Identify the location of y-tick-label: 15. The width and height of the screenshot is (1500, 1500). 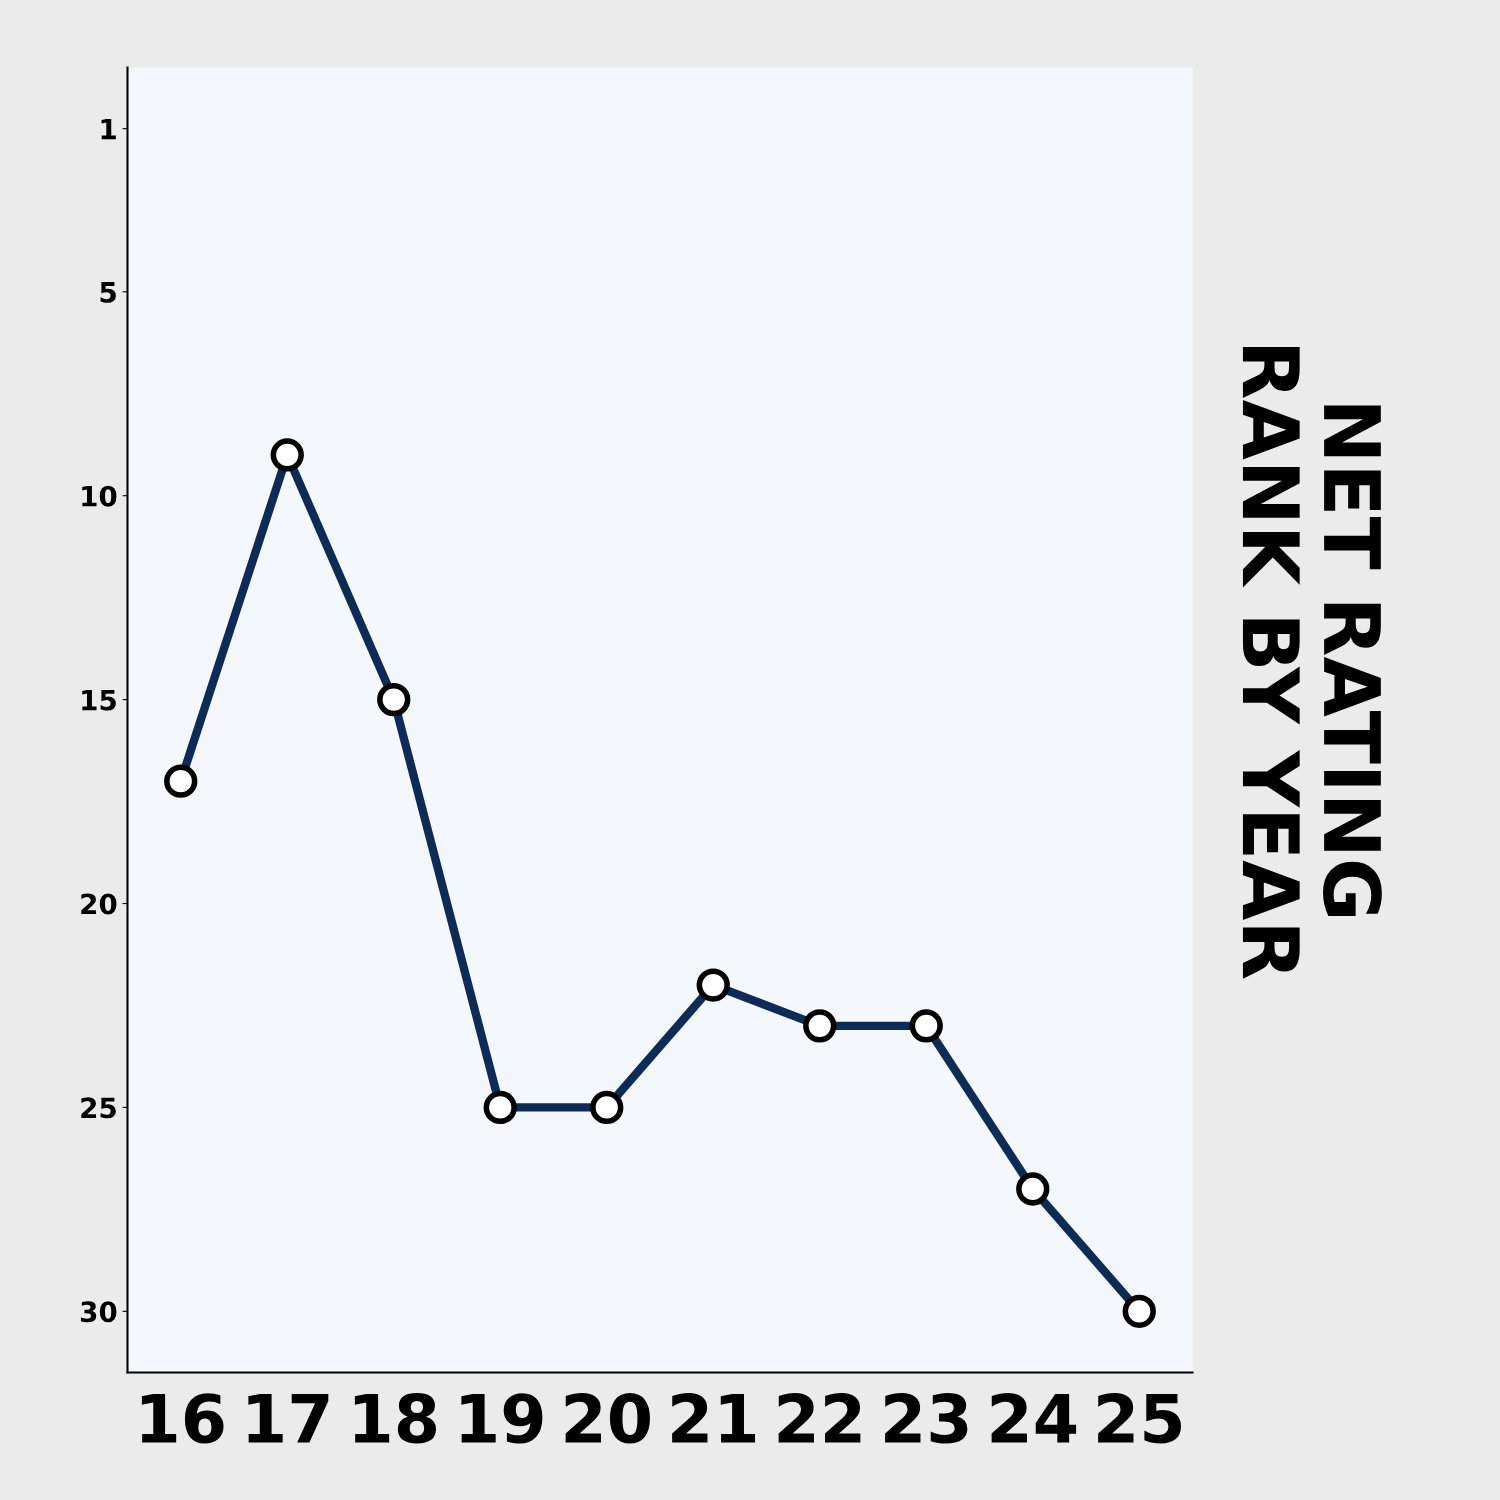
(99, 700).